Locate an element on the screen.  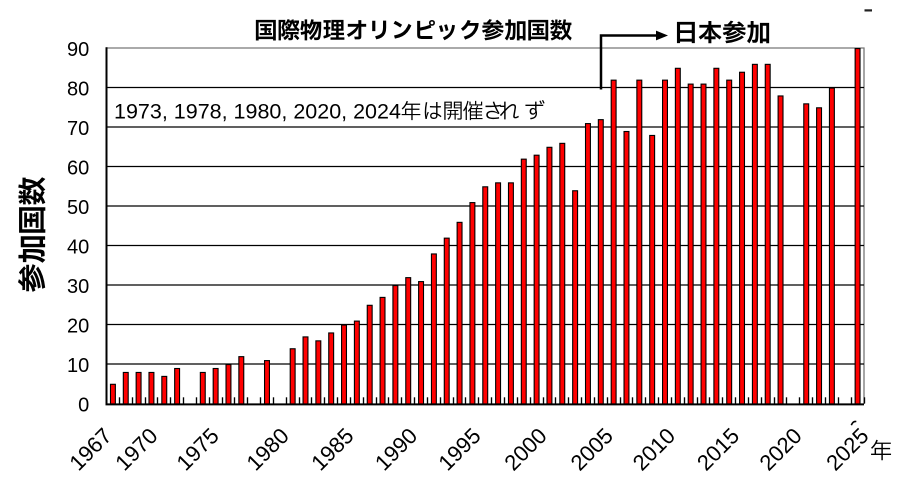
svg-text: 10 is located at coordinates (78, 366).